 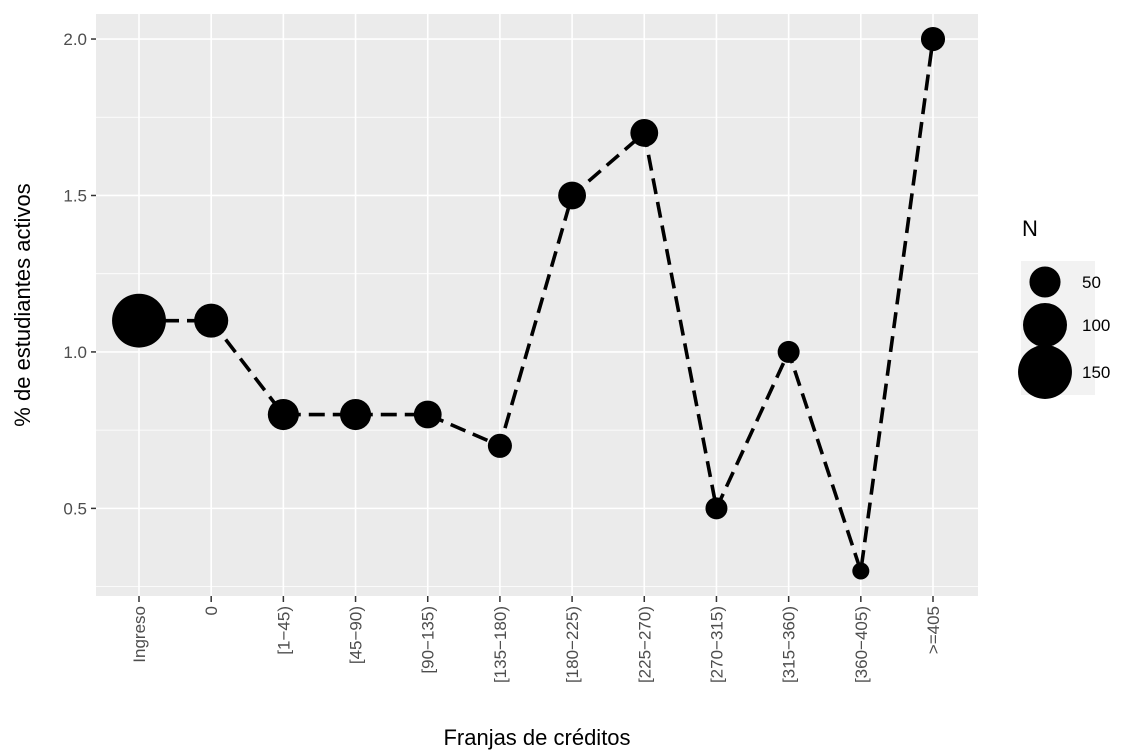 What do you see at coordinates (644, 644) in the screenshot?
I see `x-tick-label: [225−270)` at bounding box center [644, 644].